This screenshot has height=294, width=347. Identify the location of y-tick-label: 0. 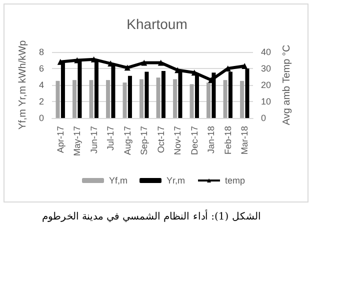
(41, 118).